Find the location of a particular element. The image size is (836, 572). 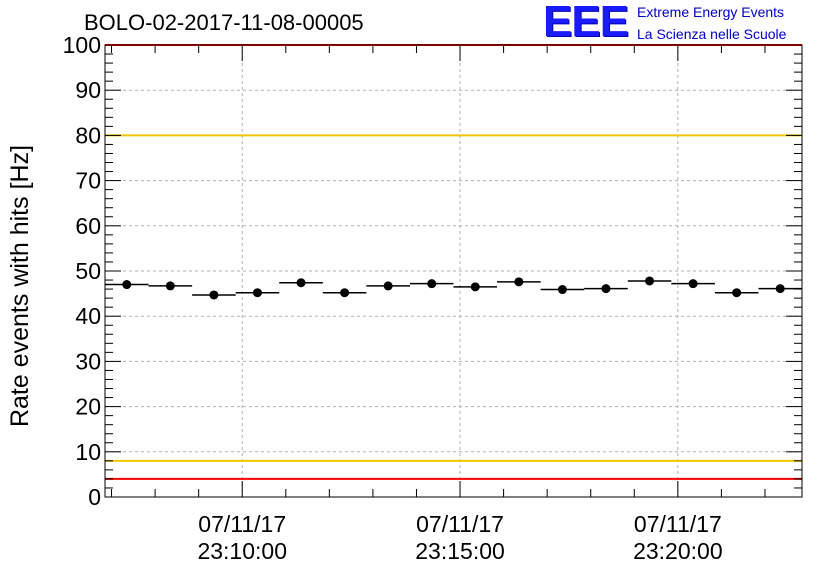

y-tick-label: 70 is located at coordinates (88, 181).